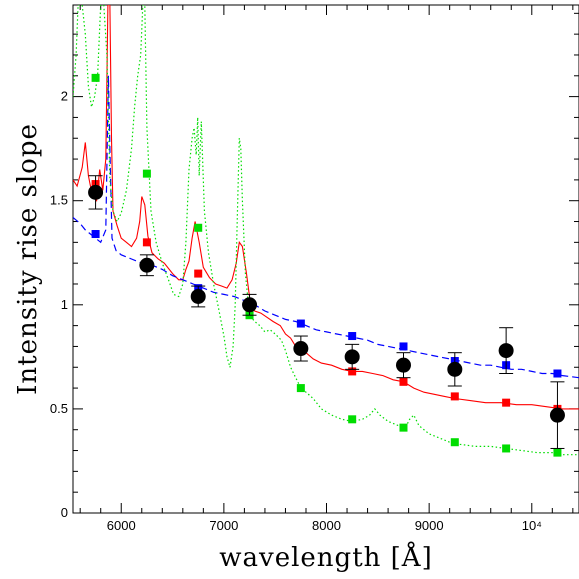  Describe the element at coordinates (429, 525) in the screenshot. I see `x-tick-label: 9000` at that location.